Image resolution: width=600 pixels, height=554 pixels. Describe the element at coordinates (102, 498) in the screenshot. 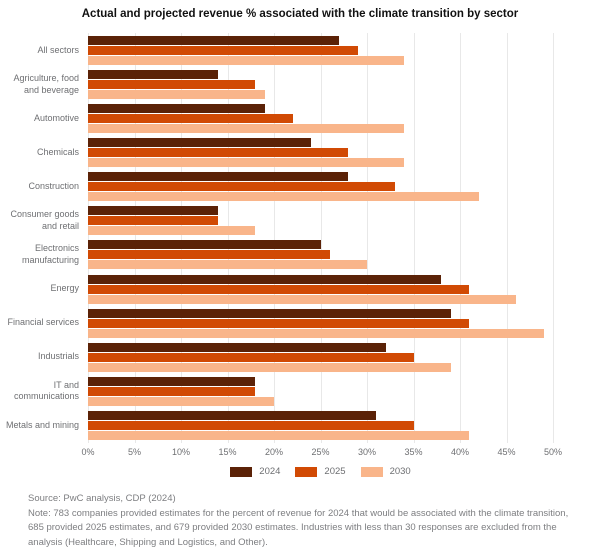

I see `source-note: Source: PwC analysis, CDP (2024)` at that location.